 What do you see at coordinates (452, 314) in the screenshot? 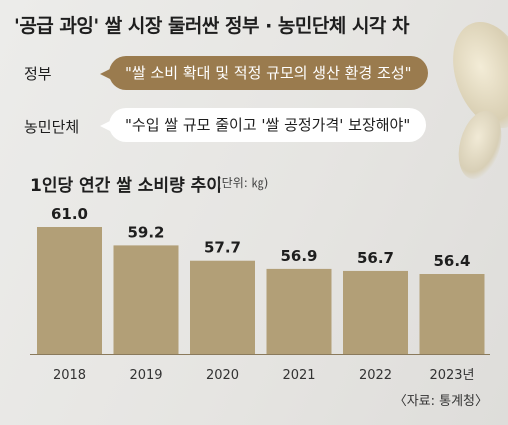
I see `bar-2023년` at bounding box center [452, 314].